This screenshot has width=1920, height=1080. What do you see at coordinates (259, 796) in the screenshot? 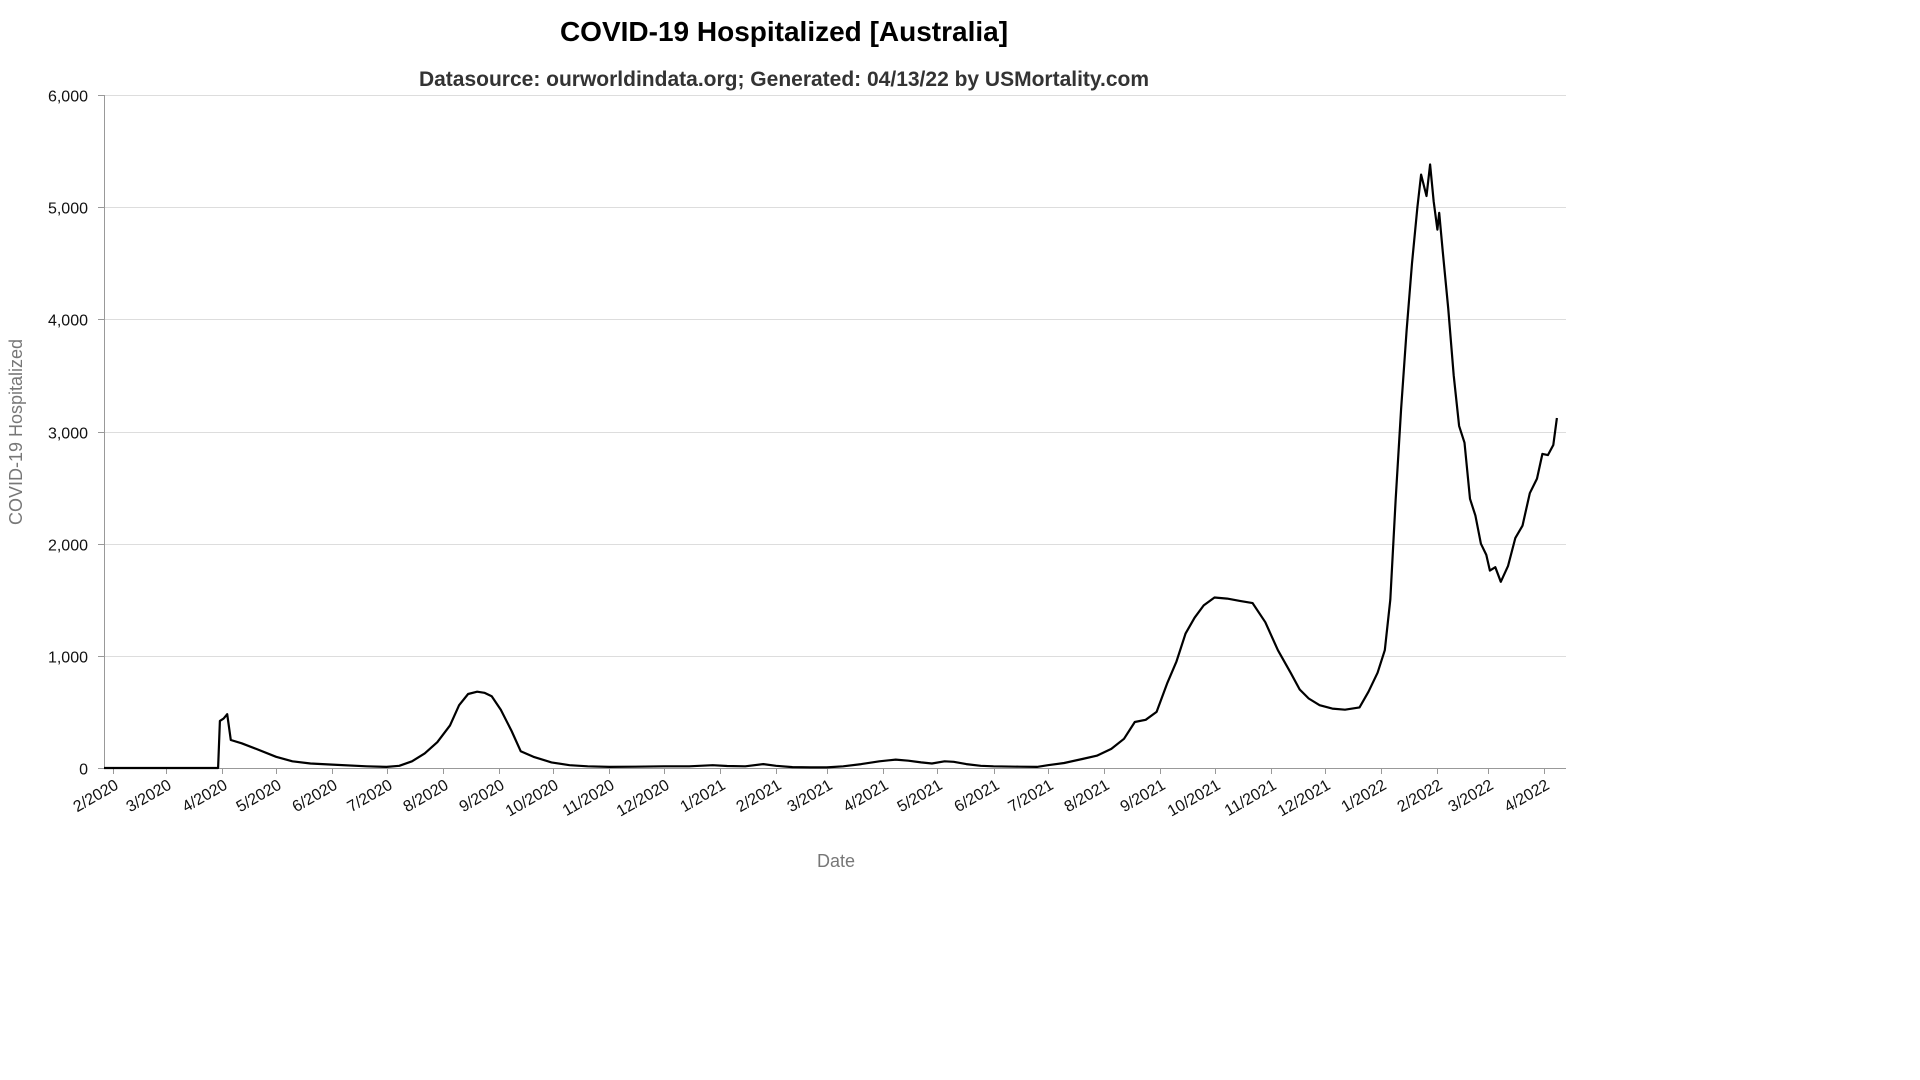
I see `x-tick-label: 5/2020` at bounding box center [259, 796].